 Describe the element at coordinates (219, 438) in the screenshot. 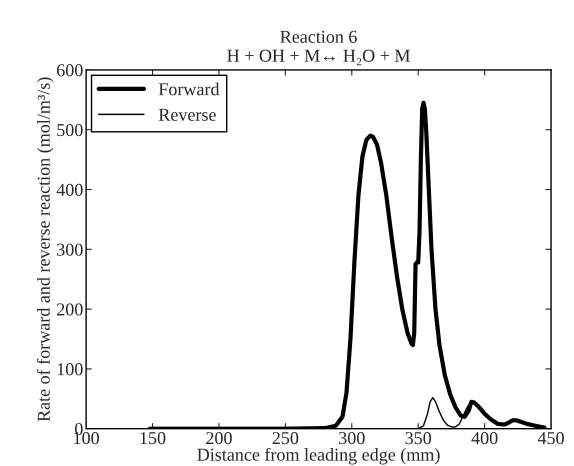

I see `x-tick-label: 200` at that location.